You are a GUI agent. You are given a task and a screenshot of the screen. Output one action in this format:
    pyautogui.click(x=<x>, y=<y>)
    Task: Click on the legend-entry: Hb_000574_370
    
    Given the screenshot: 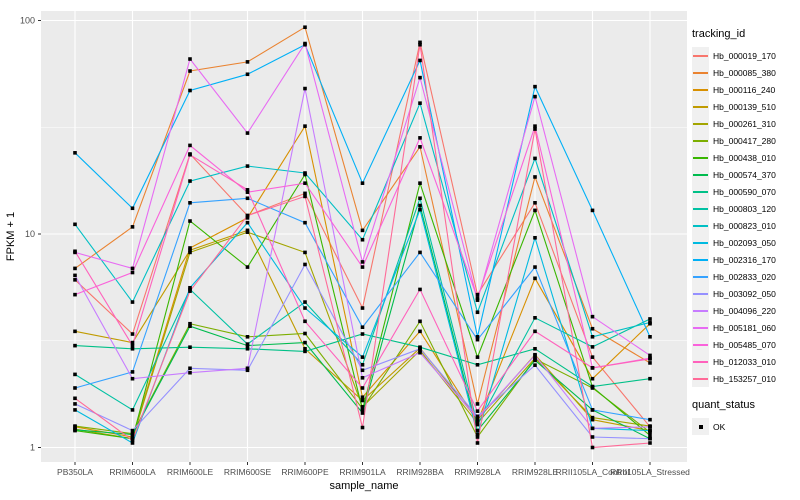 What is the action you would take?
    pyautogui.click(x=746, y=174)
    